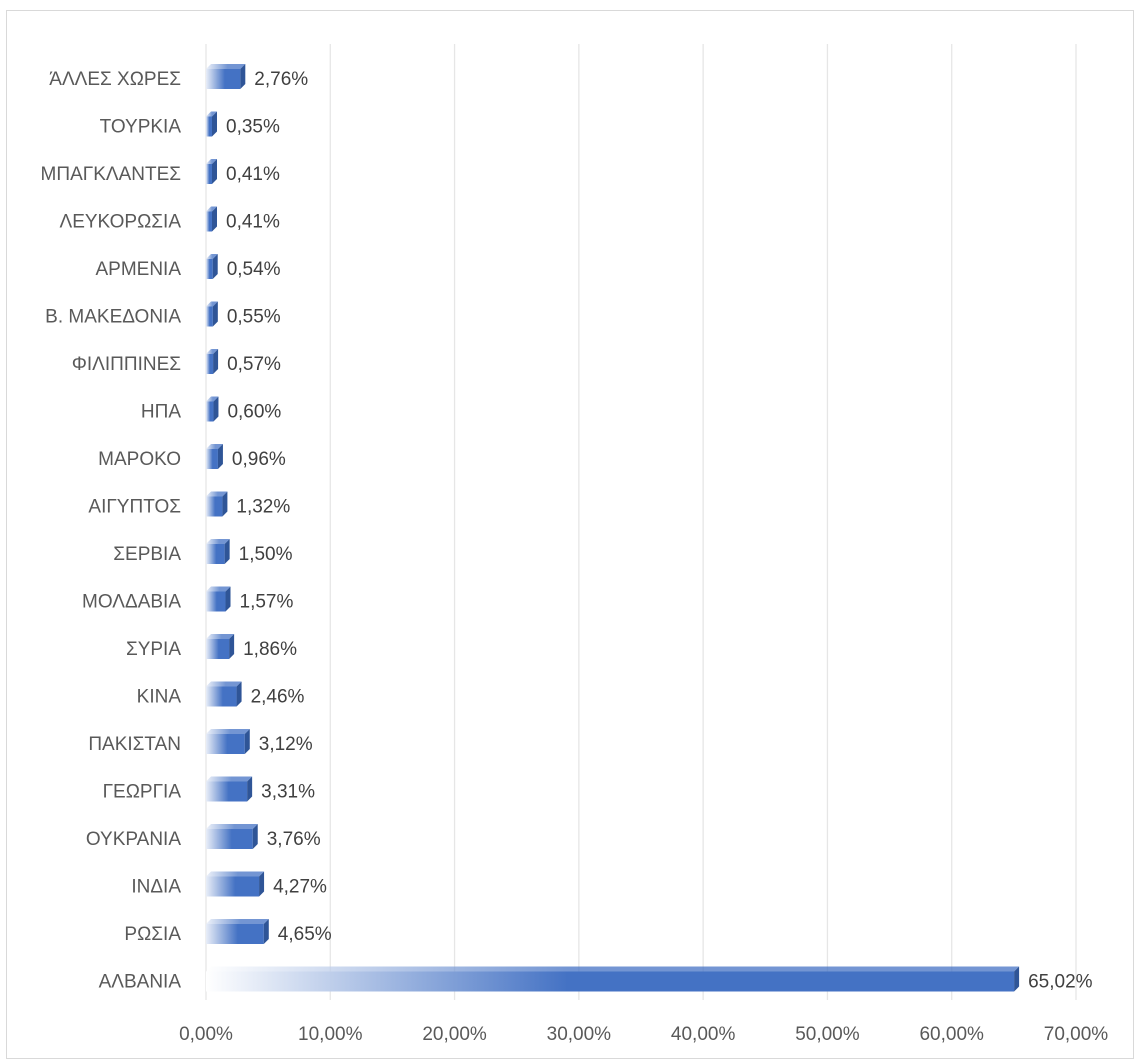 The width and height of the screenshot is (1138, 1063). Describe the element at coordinates (288, 792) in the screenshot. I see `value-label: 3,31%` at that location.